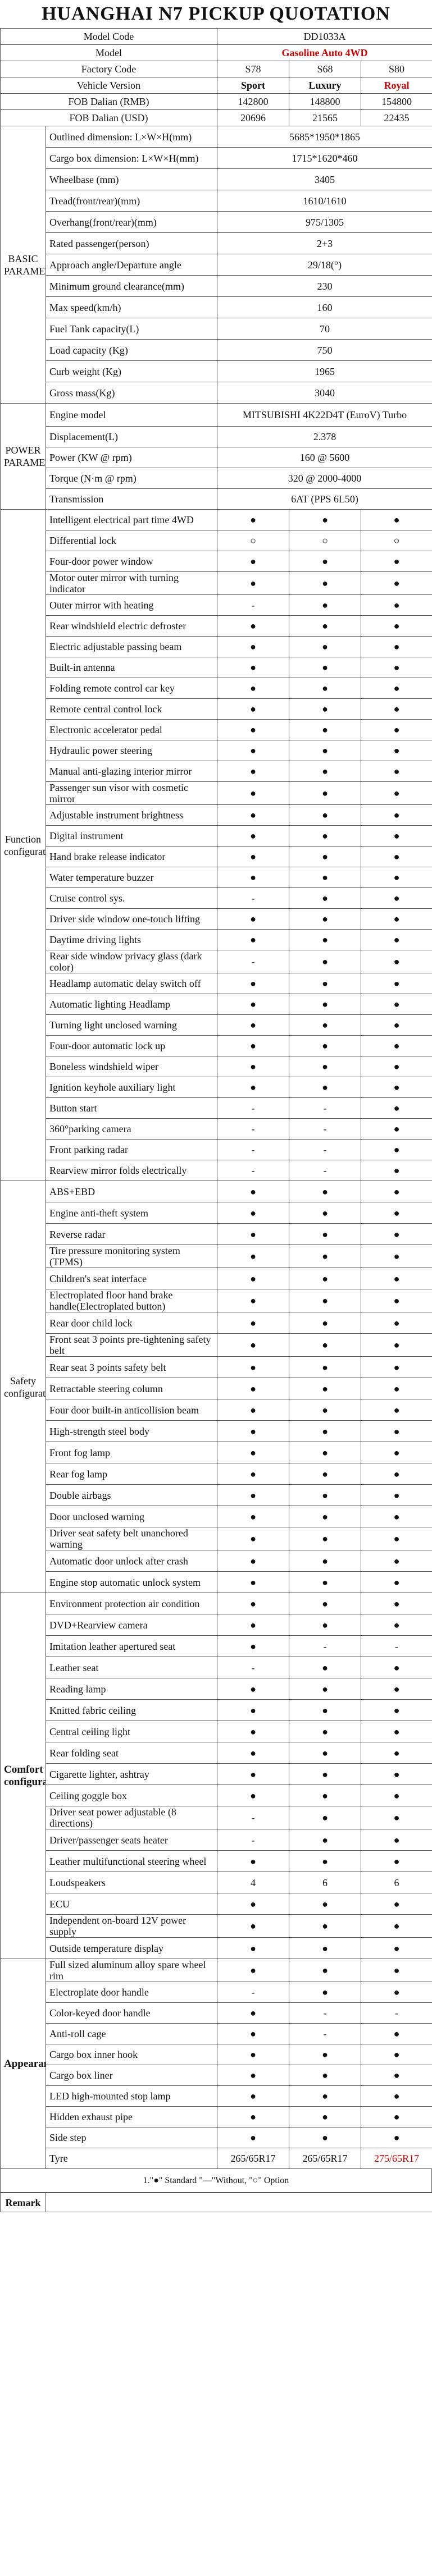 The image size is (432, 2576). What do you see at coordinates (216, 2033) in the screenshot?
I see `table-row: Anti-roll cage ● - ●` at bounding box center [216, 2033].